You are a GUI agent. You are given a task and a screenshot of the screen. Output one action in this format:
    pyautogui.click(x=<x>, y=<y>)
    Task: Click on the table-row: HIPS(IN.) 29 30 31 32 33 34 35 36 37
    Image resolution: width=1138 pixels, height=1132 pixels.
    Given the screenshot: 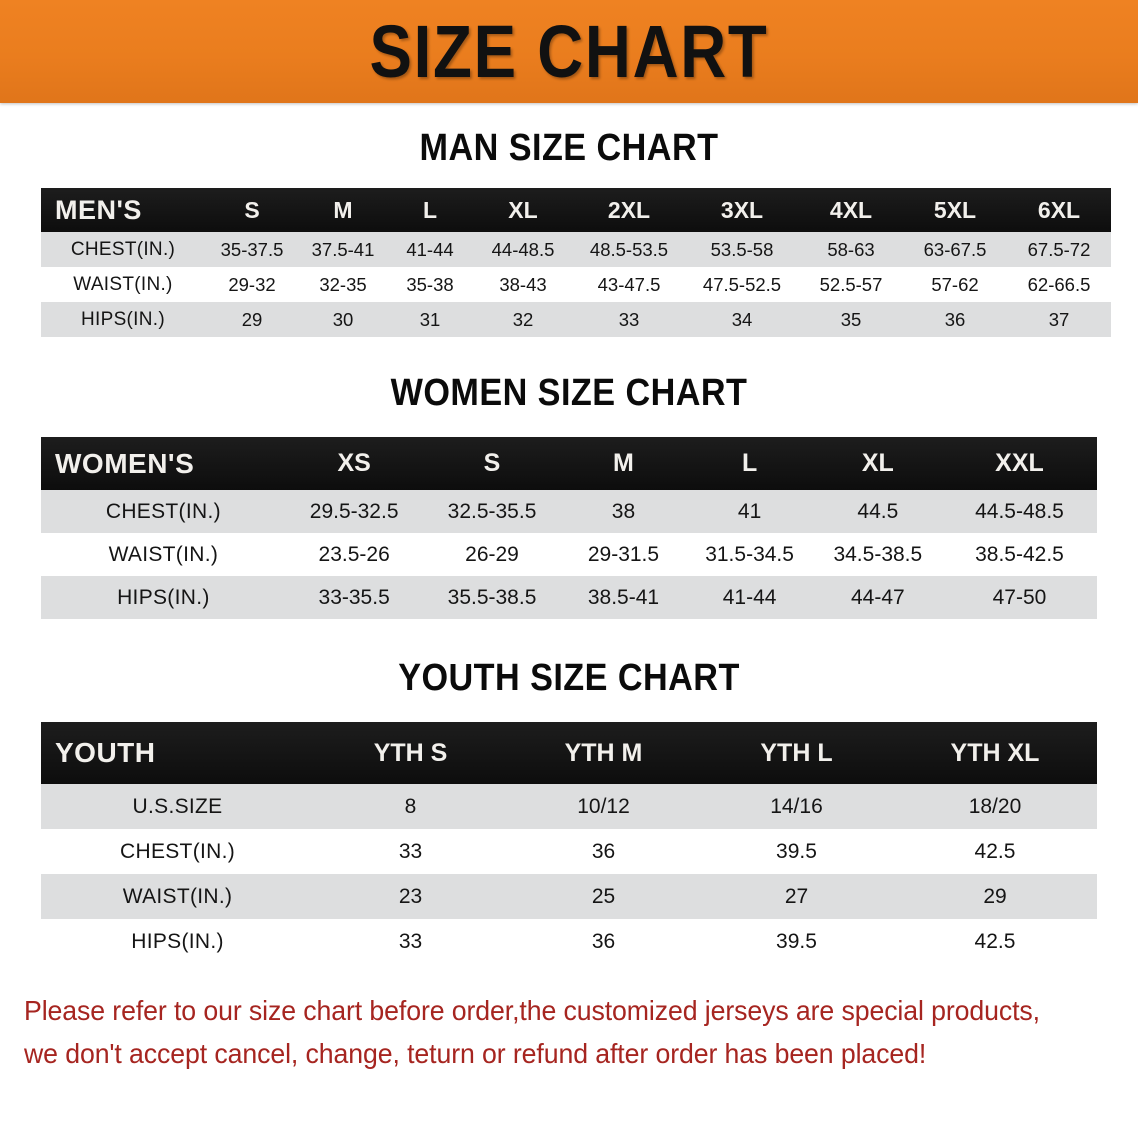 What is the action you would take?
    pyautogui.click(x=576, y=319)
    